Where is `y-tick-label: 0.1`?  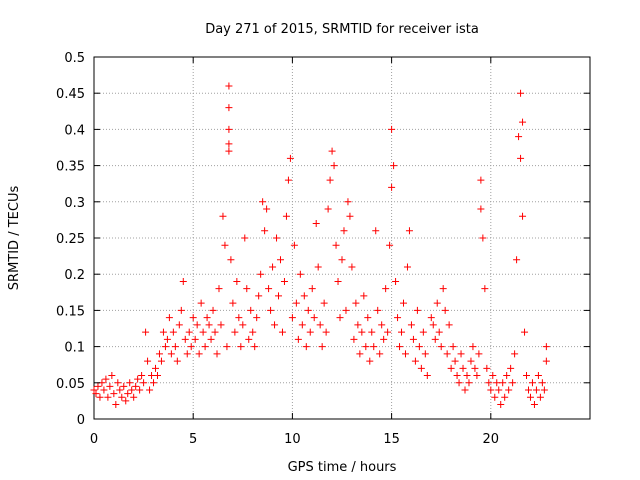 y-tick-label: 0.1 is located at coordinates (74, 348).